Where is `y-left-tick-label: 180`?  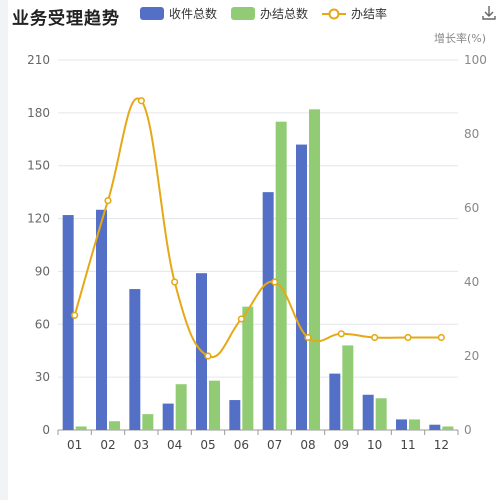 y-left-tick-label: 180 is located at coordinates (38, 113).